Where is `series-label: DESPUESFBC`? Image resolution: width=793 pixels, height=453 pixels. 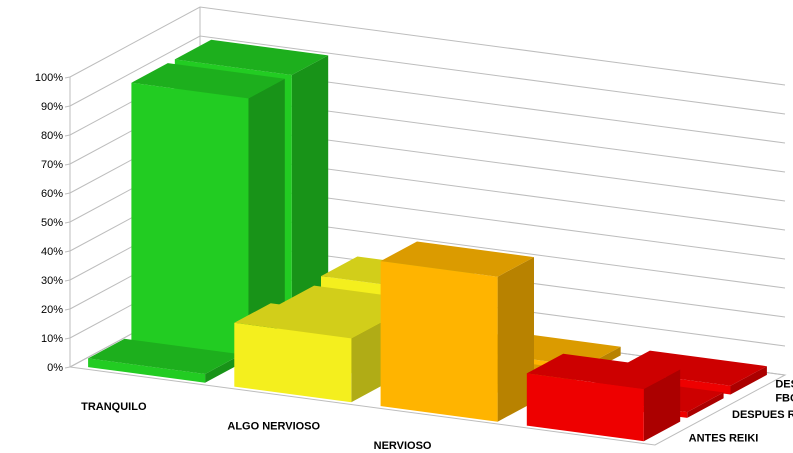 series-label: DESPUESFBC is located at coordinates (784, 392).